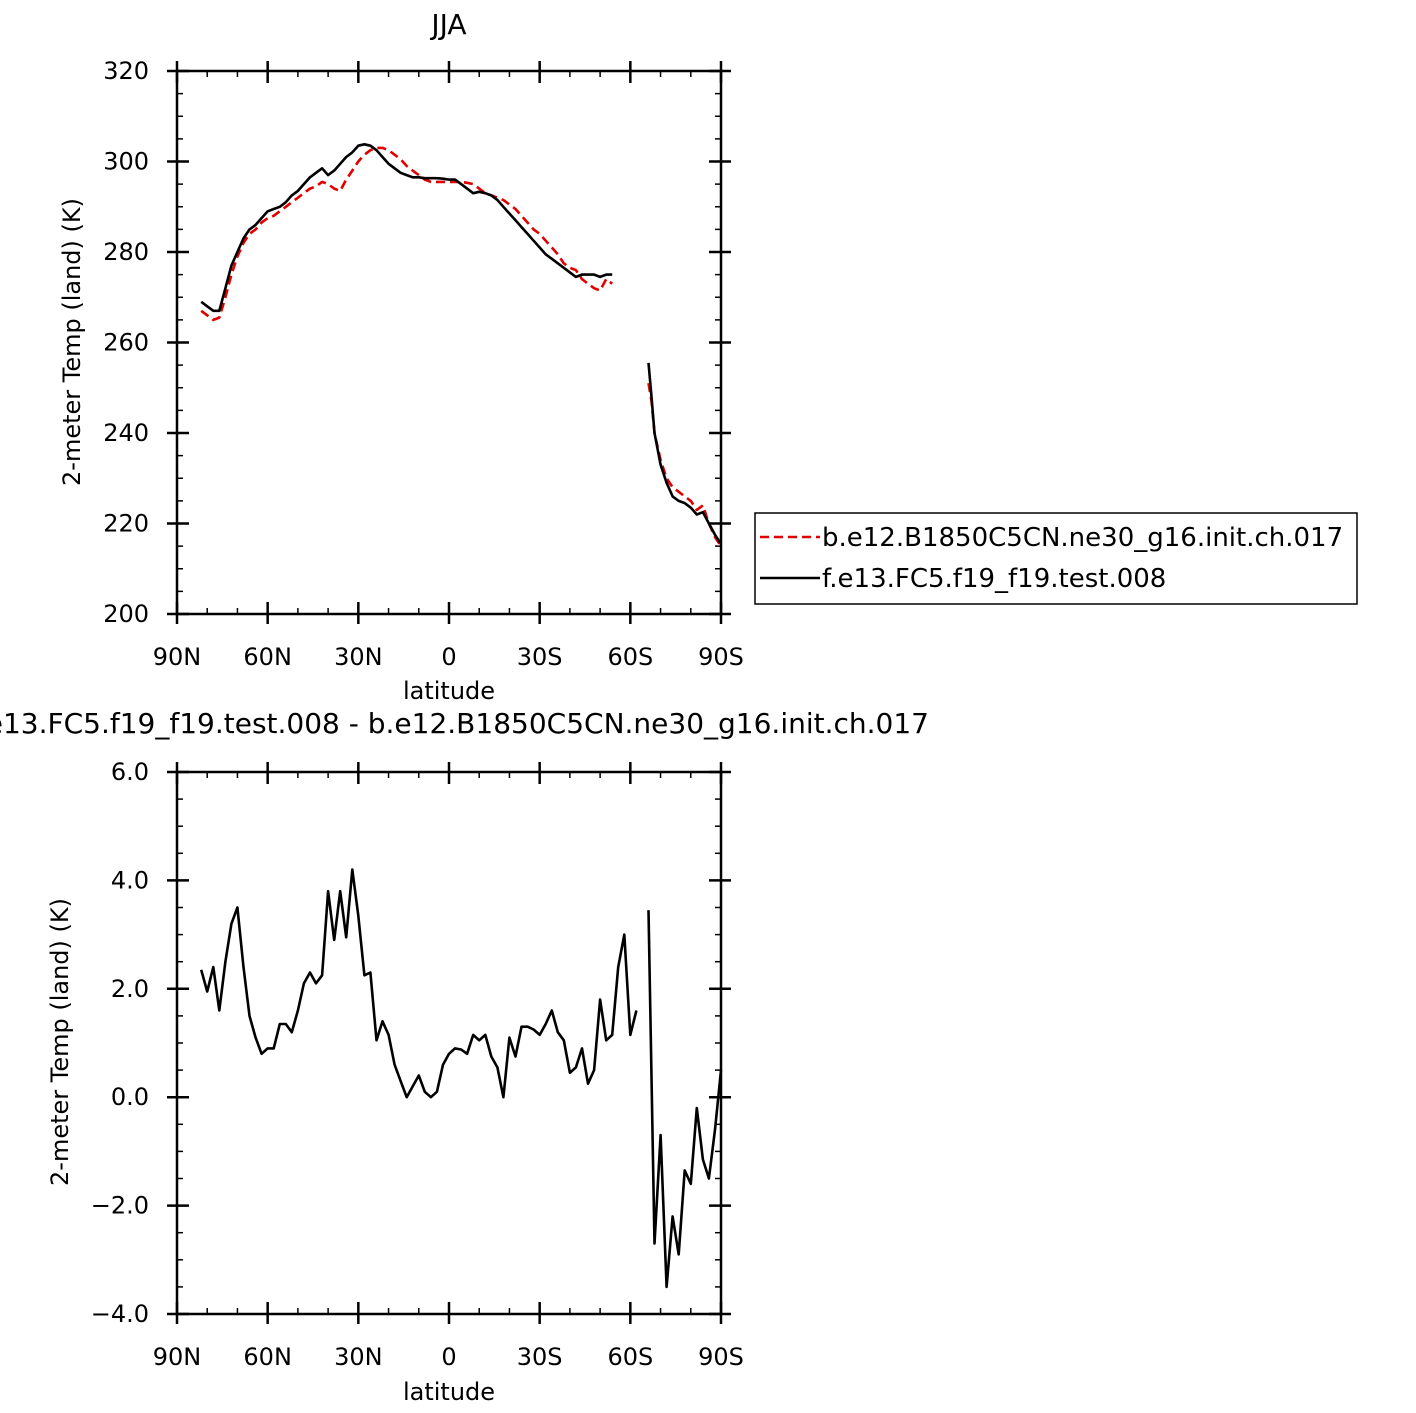  Describe the element at coordinates (130, 1097) in the screenshot. I see `y-tick-label: 0.0` at that location.